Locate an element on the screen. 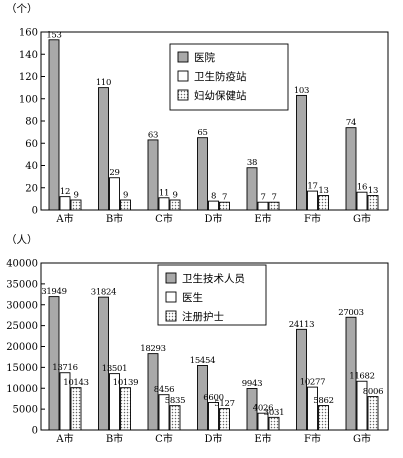 This screenshot has width=403, height=458. y-unit-label: （个） is located at coordinates (22, 9).